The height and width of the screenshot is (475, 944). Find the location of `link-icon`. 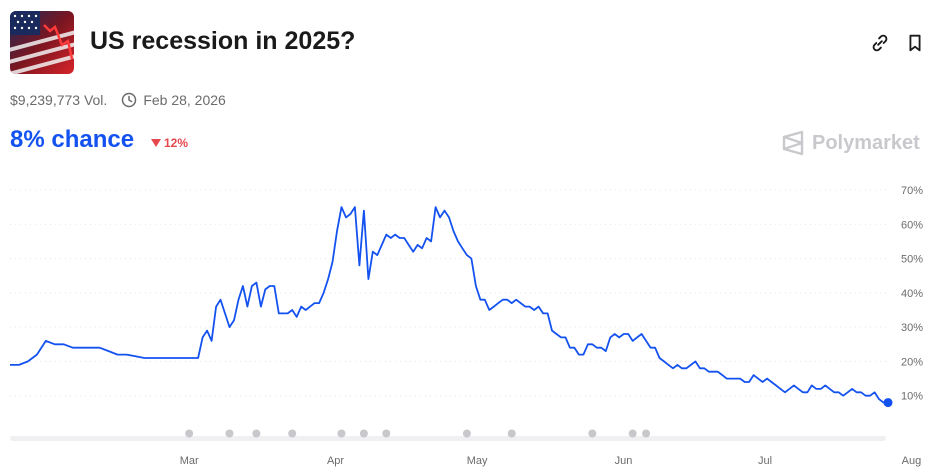

link-icon is located at coordinates (880, 43).